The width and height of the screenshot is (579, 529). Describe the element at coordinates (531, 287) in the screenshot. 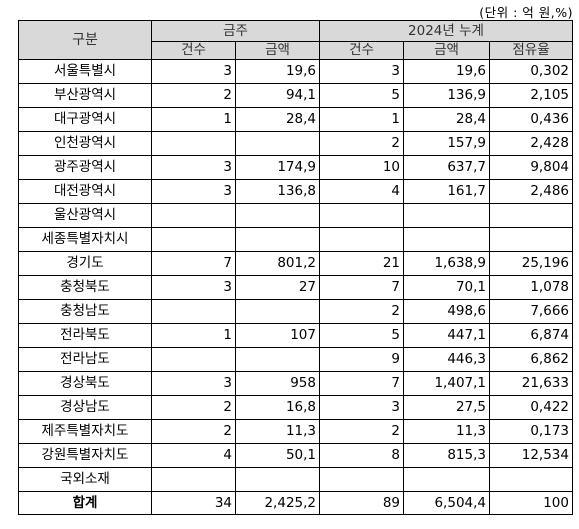

I see `share-cell: 1,078` at that location.